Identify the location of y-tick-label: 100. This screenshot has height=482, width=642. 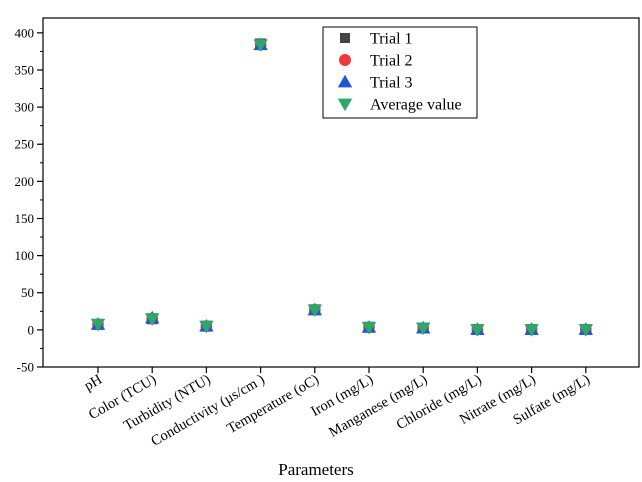
(25, 255).